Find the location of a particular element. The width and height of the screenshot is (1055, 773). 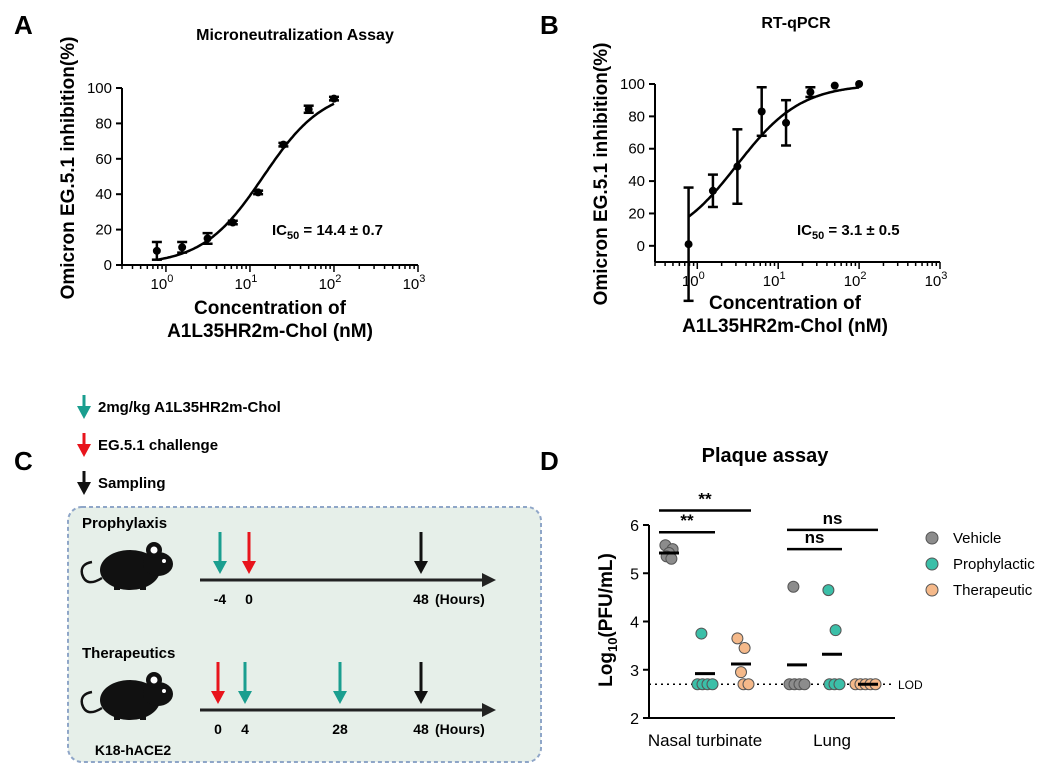

chart-b-xlabel-line2: A1L35HR2m-Chol (nM) is located at coordinates (785, 326).